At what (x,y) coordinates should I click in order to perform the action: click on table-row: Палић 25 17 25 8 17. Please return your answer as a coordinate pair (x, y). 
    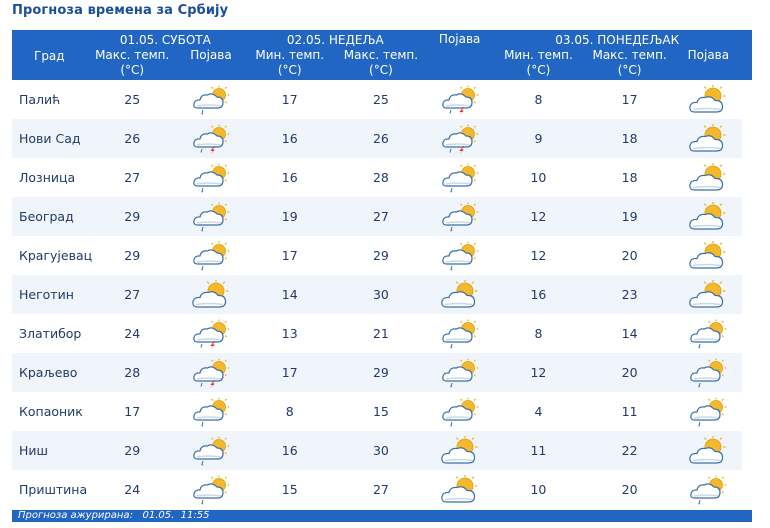
    Looking at the image, I should click on (382, 99).